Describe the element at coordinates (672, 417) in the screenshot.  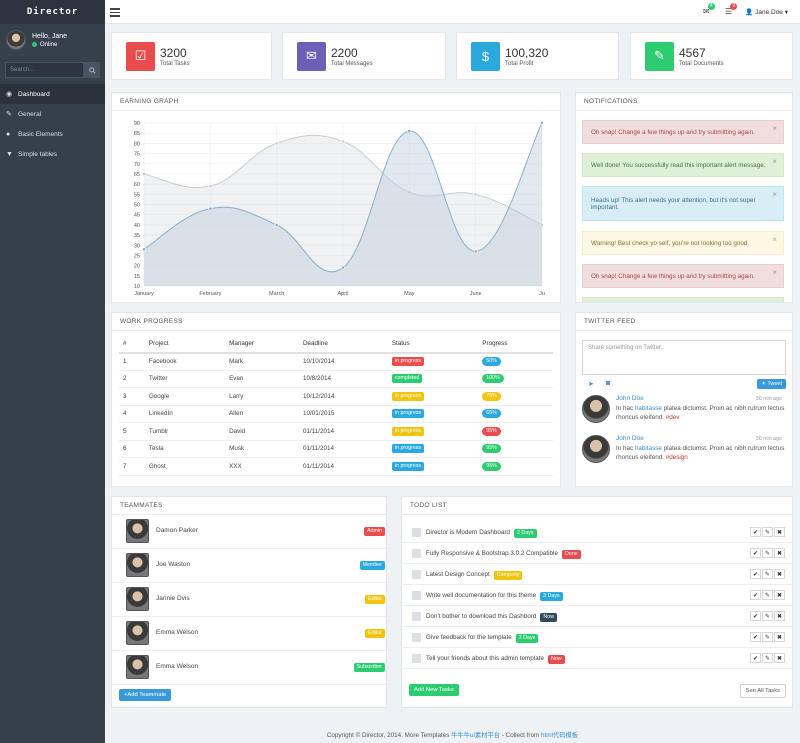
I see `tweet-hashtag: #dev` at that location.